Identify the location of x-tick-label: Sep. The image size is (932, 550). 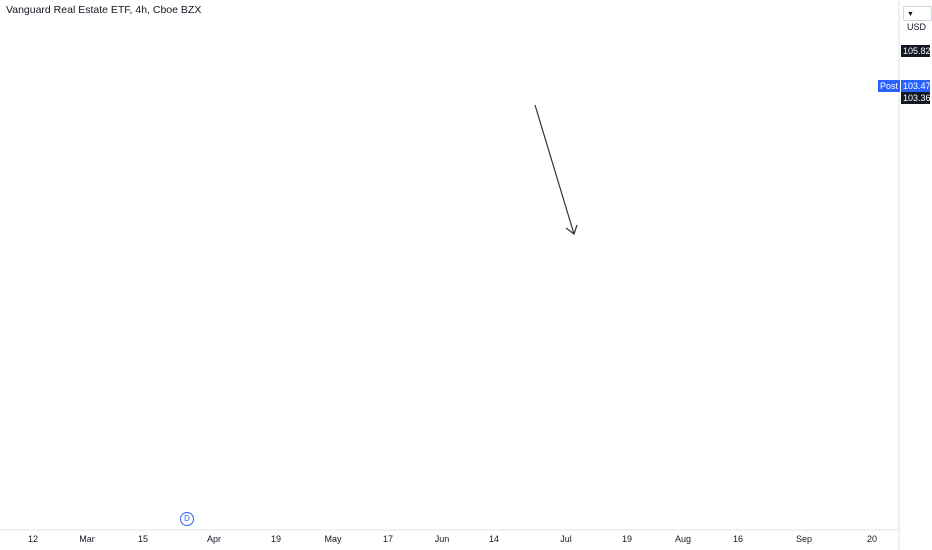
(804, 539).